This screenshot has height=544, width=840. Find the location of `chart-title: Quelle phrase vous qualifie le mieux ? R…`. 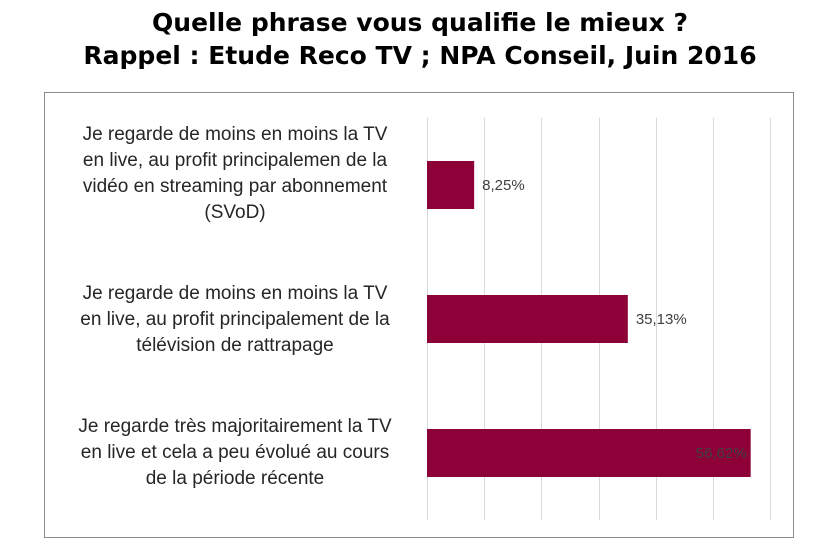

chart-title: Quelle phrase vous qualifie le mieux ? R… is located at coordinates (420, 39).